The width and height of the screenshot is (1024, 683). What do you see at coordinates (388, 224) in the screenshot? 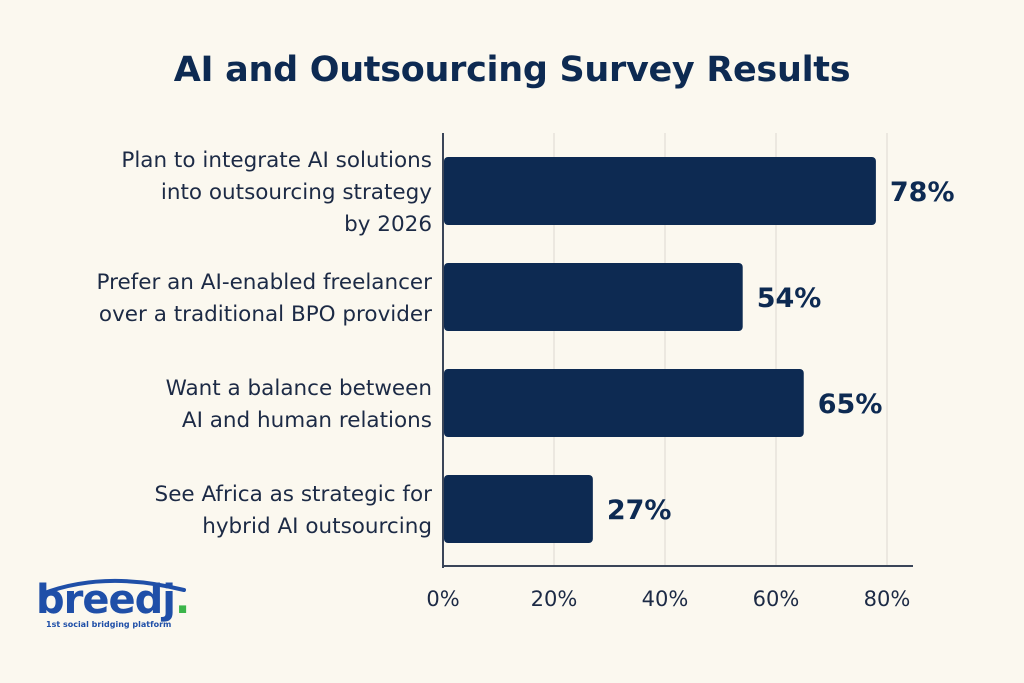
I see `category-label: by 2026` at bounding box center [388, 224].